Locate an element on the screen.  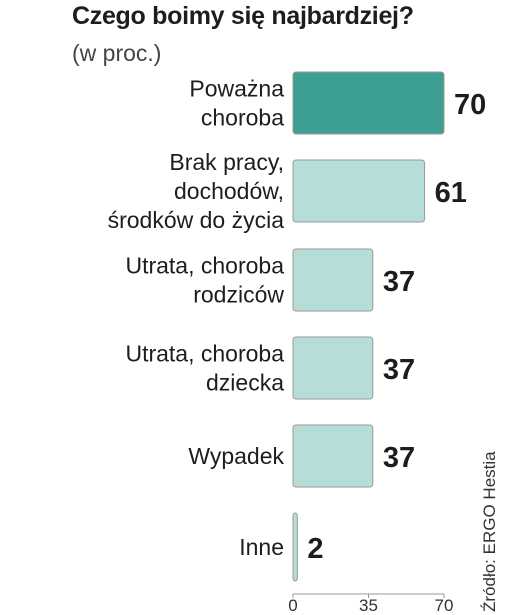
category-label-line: Inne is located at coordinates (261, 547).